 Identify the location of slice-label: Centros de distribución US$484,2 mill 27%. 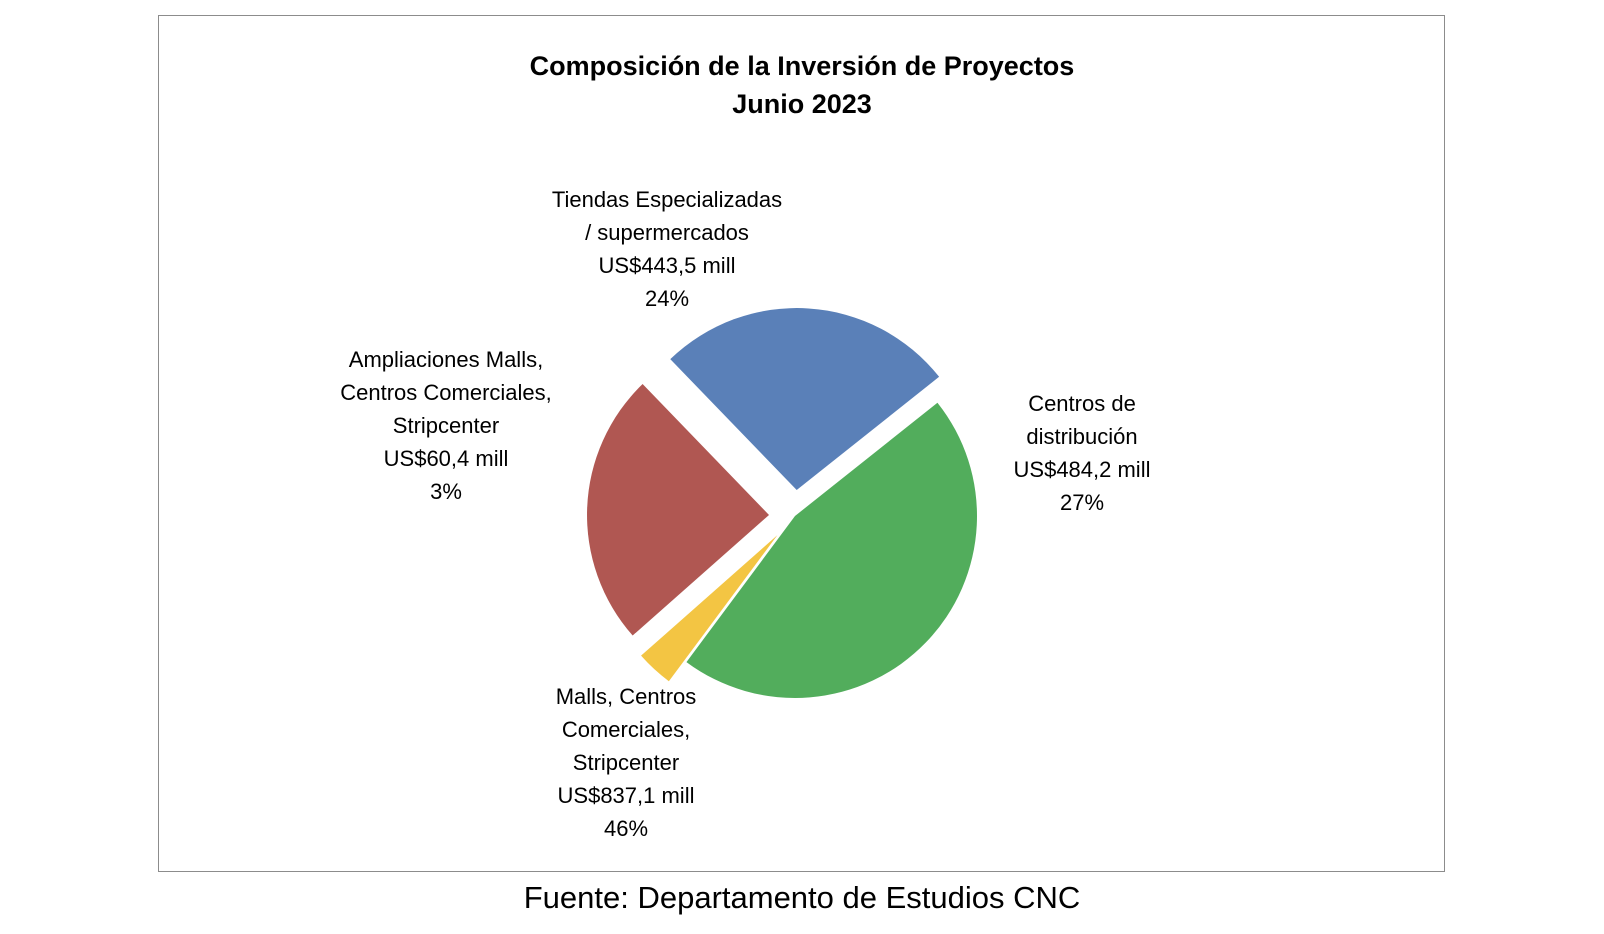
(1082, 453).